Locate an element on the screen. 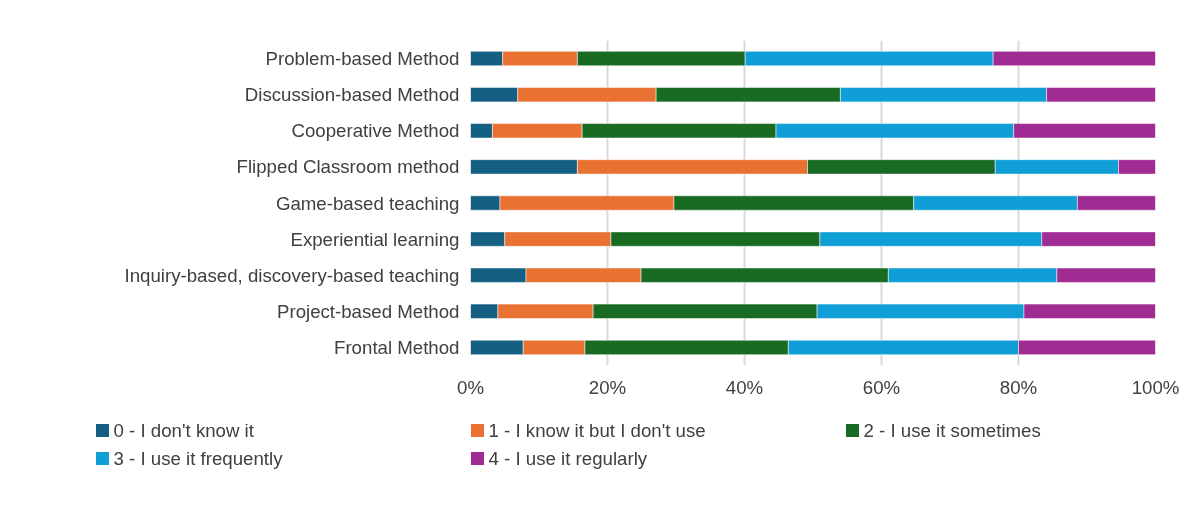 This screenshot has height=528, width=1200. x-tick-label: 0% is located at coordinates (470, 387).